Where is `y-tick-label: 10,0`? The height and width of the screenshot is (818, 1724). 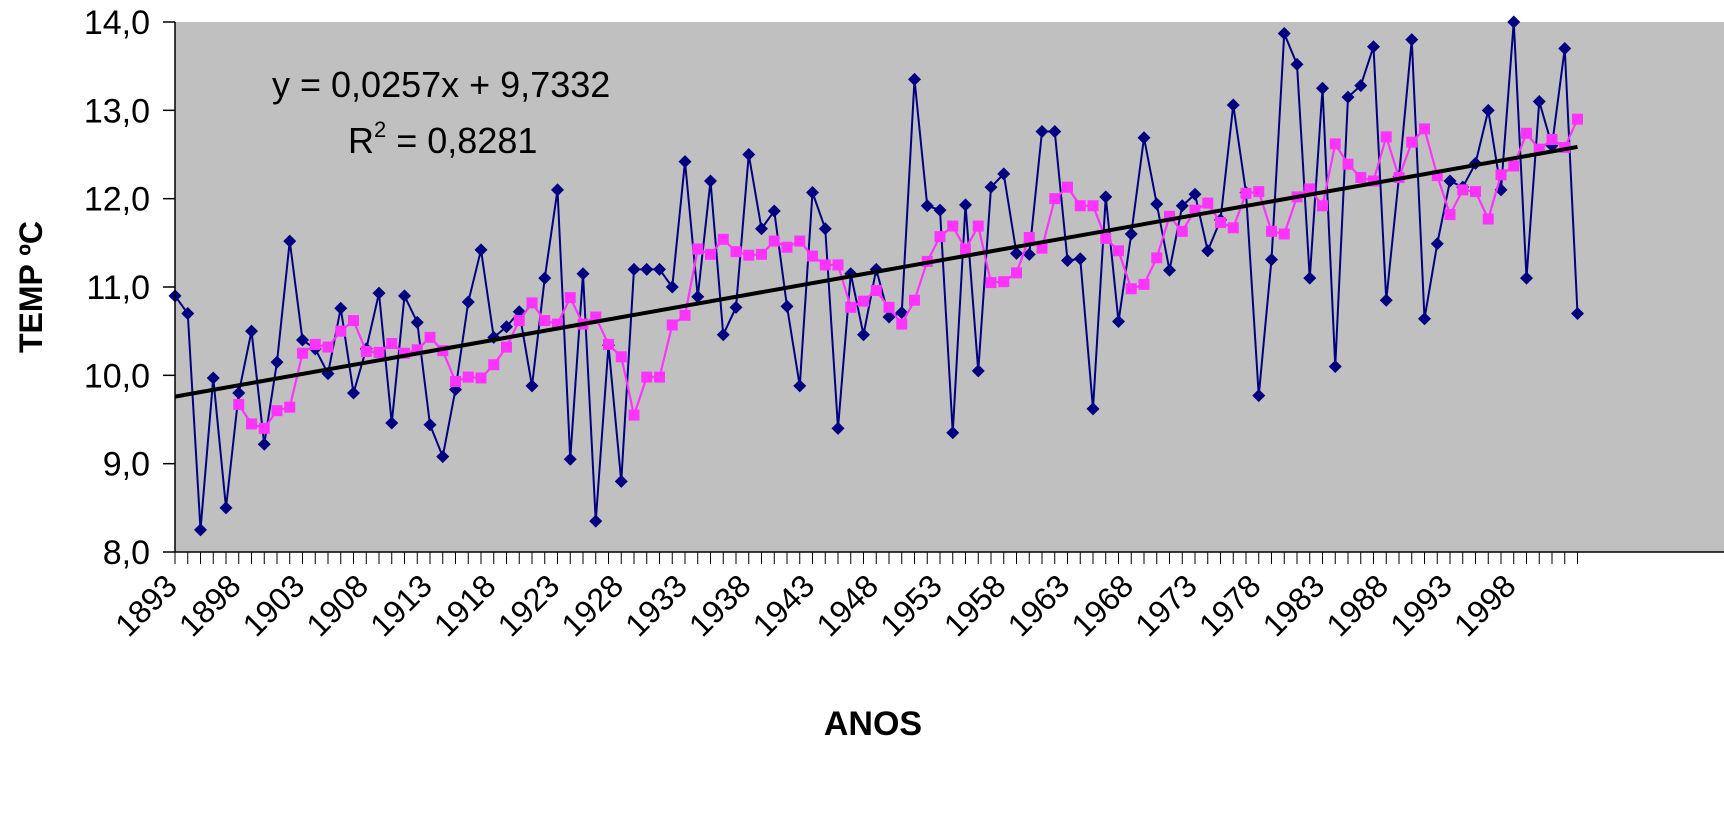 y-tick-label: 10,0 is located at coordinates (117, 376).